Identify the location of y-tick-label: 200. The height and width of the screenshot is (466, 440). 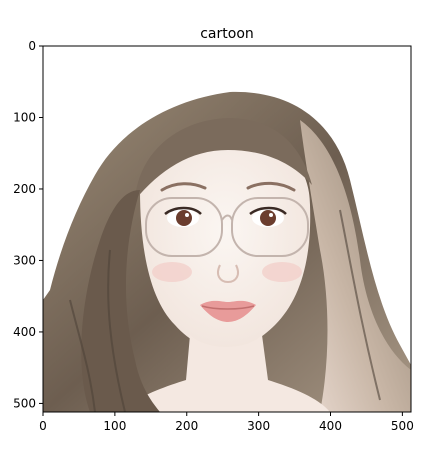
(24, 189).